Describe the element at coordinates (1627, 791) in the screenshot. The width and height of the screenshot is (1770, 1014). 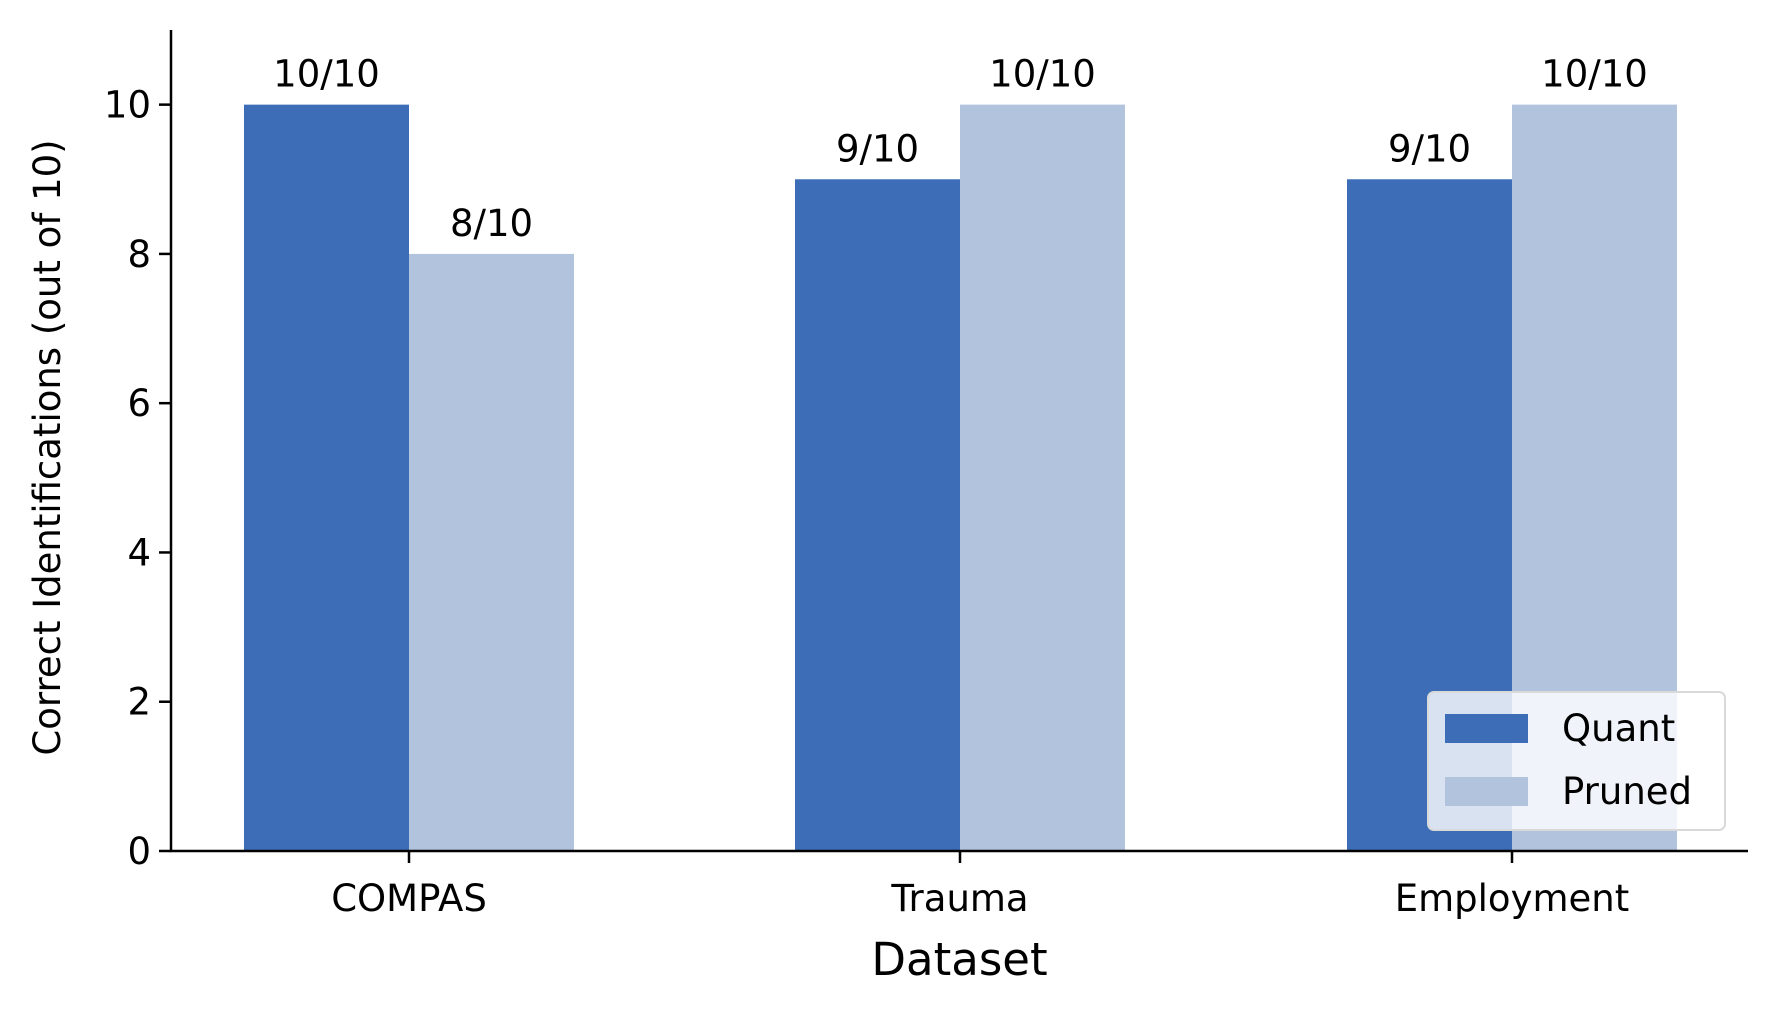
I see `legend-label-pruned: Pruned` at that location.